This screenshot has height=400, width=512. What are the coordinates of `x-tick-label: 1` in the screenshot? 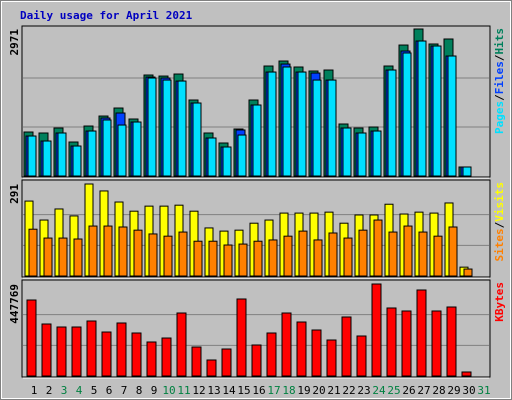 It's located at (34, 390).